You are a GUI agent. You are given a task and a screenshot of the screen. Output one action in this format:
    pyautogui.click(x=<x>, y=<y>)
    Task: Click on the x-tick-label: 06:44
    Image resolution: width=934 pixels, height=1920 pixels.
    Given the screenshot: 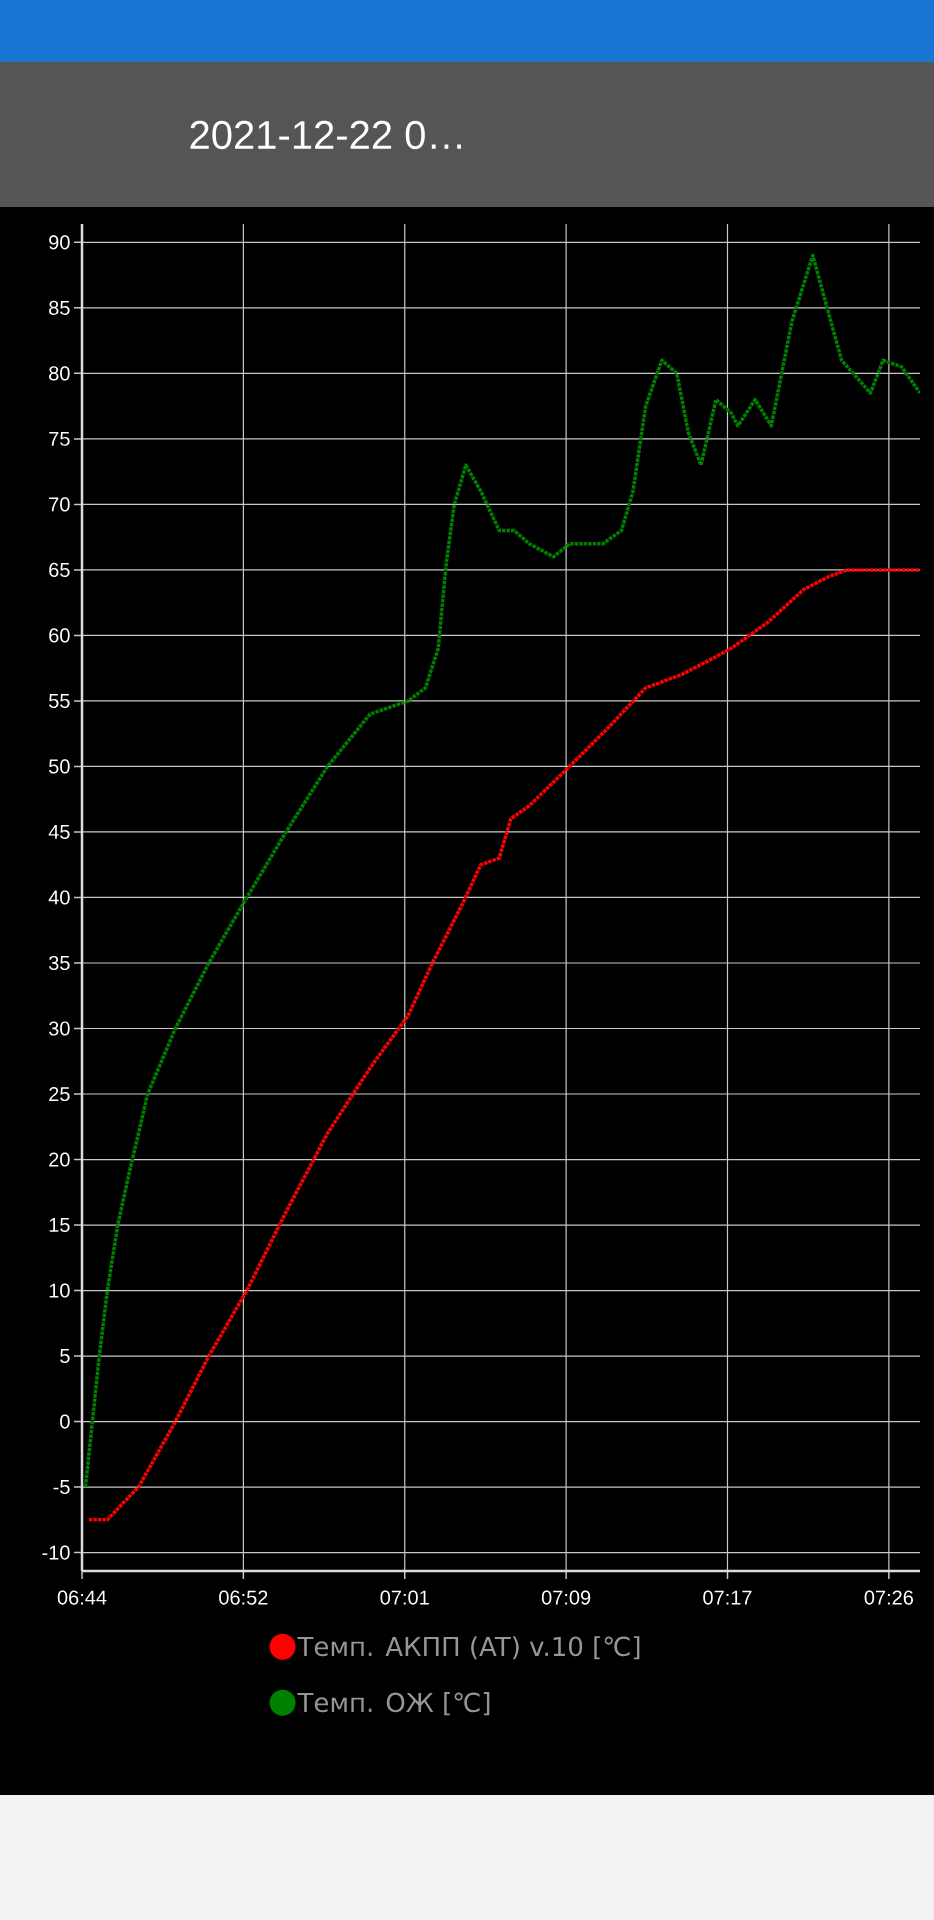 What is the action you would take?
    pyautogui.click(x=82, y=1597)
    